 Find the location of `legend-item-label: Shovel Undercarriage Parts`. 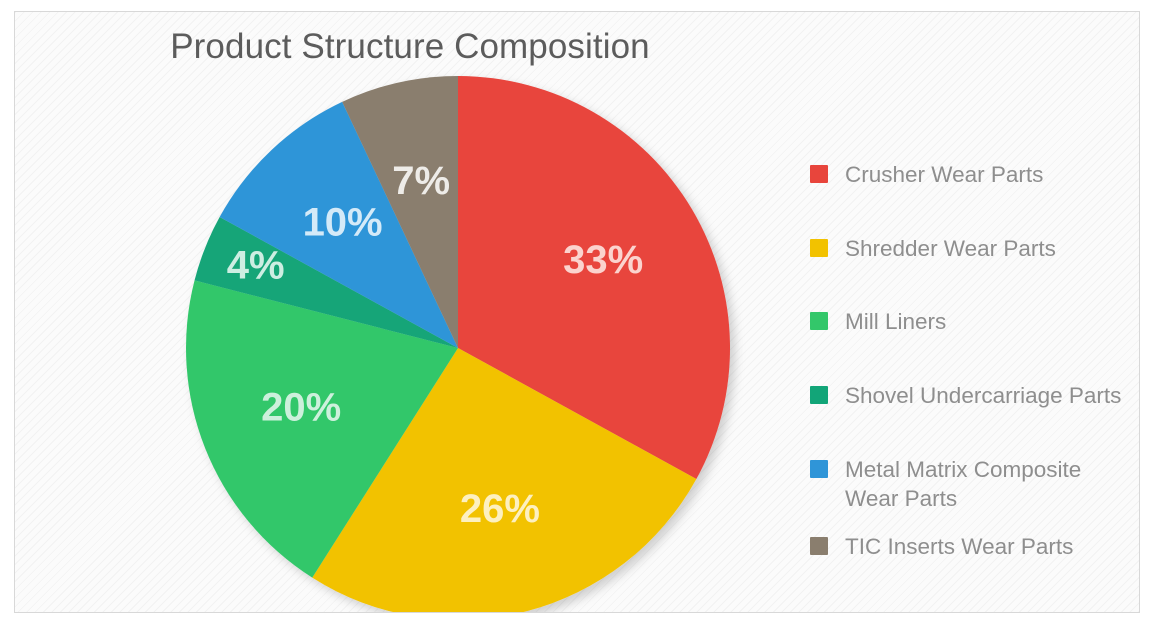

legend-item-label: Shovel Undercarriage Parts is located at coordinates (983, 396).